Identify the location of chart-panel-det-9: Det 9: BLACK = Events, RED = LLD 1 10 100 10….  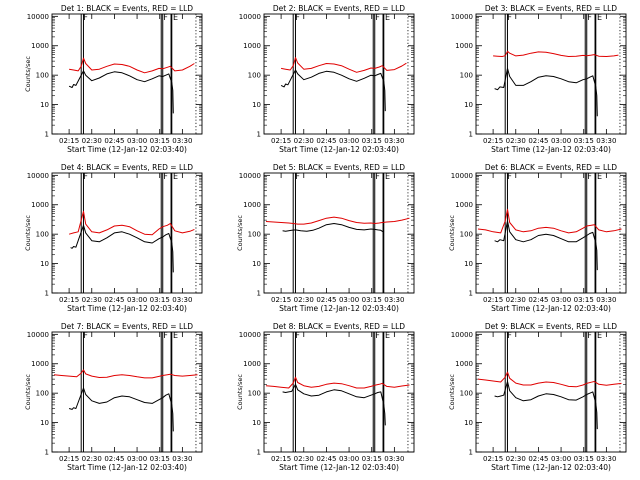
(537, 397).